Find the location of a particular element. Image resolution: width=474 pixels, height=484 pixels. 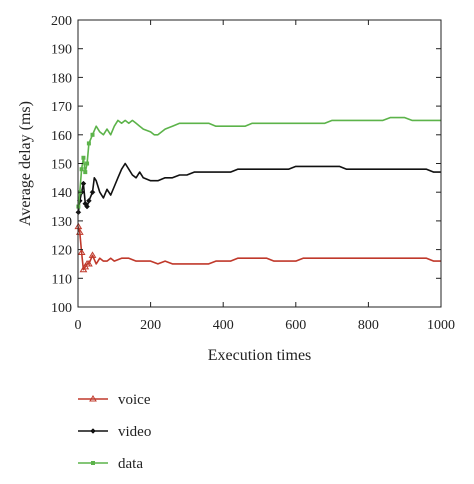

series-video is located at coordinates (258, 189).